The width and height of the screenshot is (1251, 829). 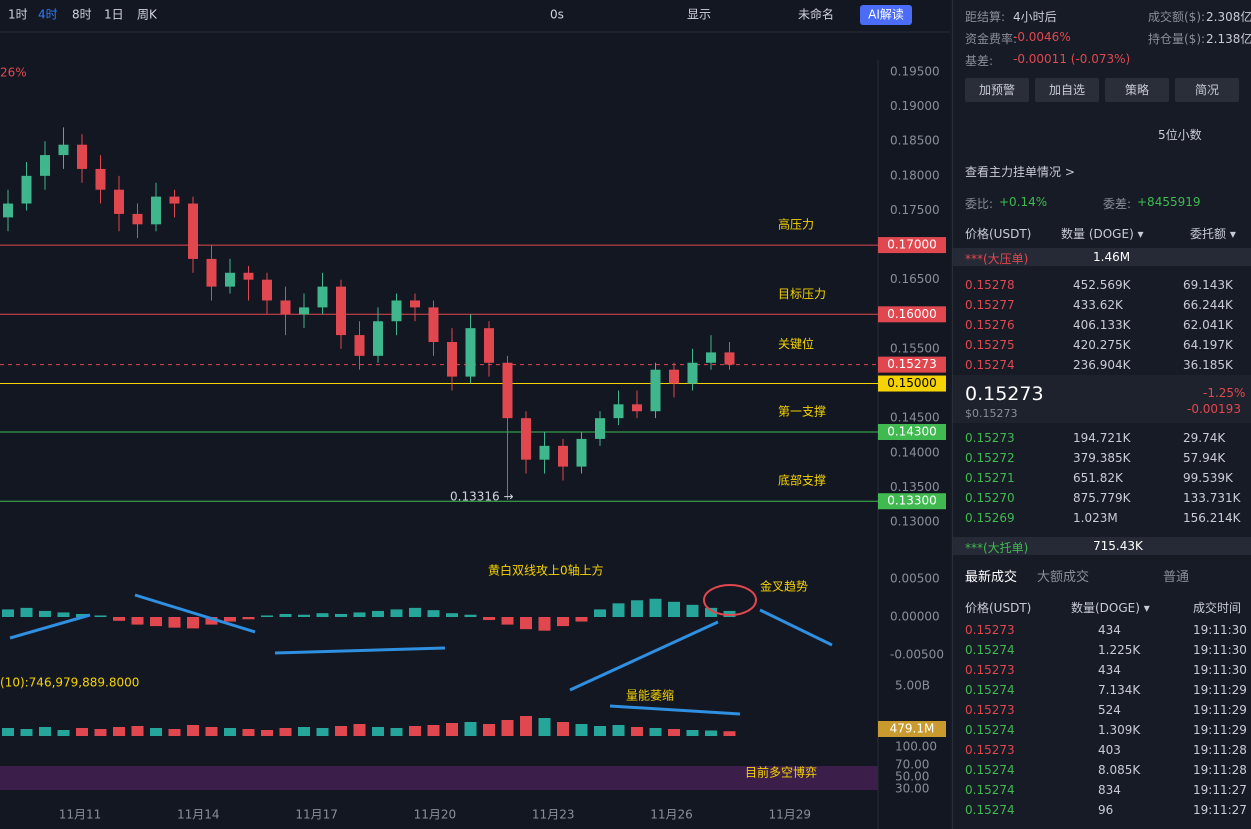 I want to click on ratio-key: 委比:, so click(x=979, y=204).